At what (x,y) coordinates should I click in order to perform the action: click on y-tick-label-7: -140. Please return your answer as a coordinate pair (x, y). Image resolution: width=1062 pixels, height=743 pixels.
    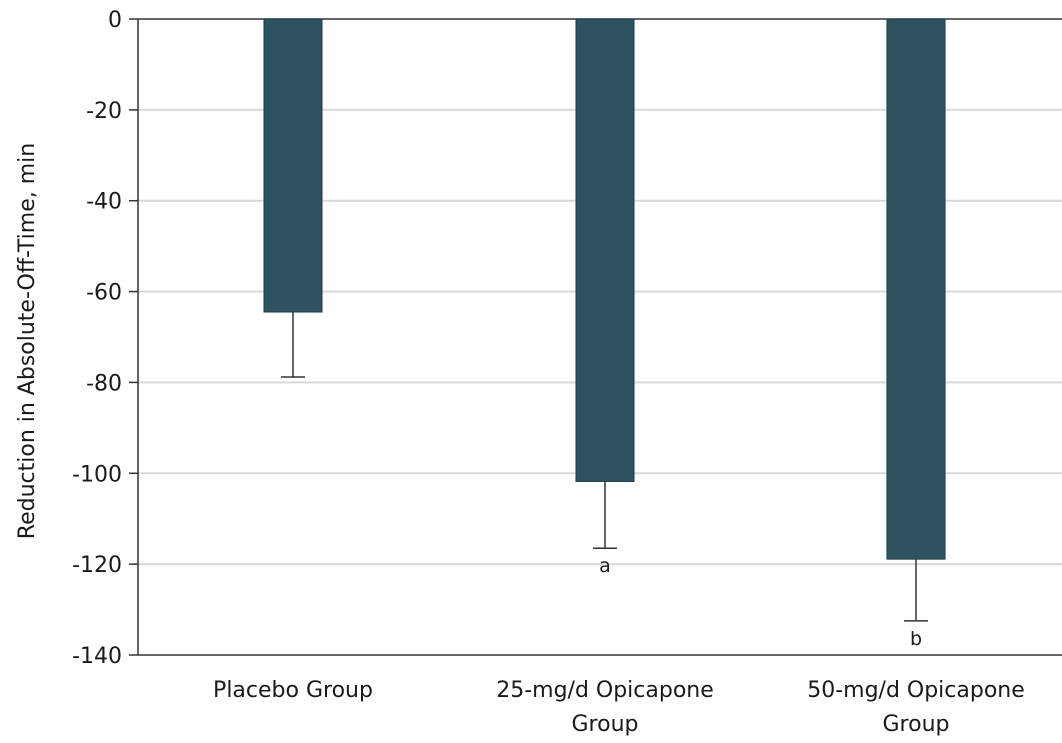
    Looking at the image, I should click on (97, 656).